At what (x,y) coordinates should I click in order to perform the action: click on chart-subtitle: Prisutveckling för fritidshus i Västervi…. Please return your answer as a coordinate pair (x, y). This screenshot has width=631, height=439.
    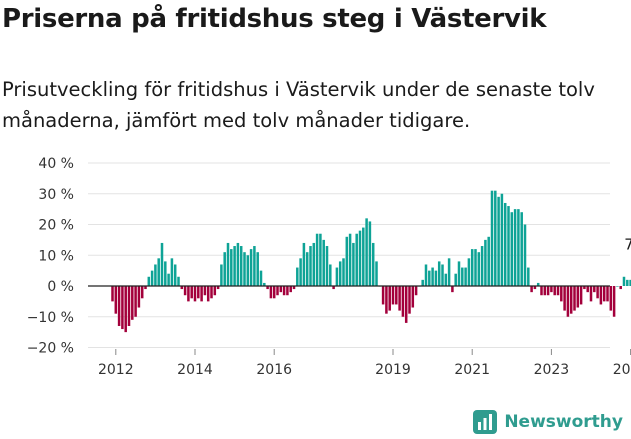
    Looking at the image, I should click on (298, 105).